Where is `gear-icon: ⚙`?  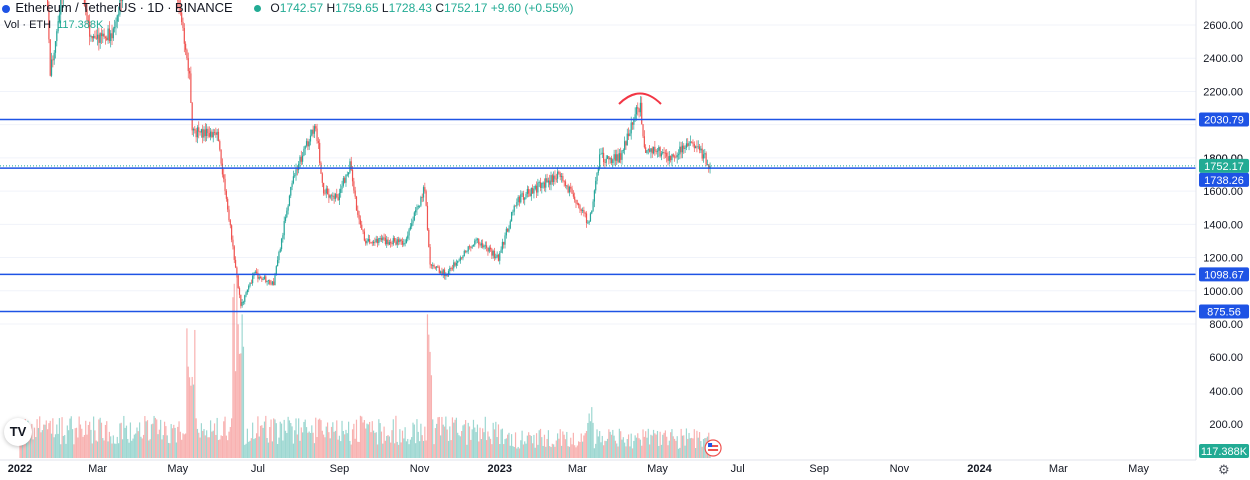 gear-icon: ⚙ is located at coordinates (1224, 469).